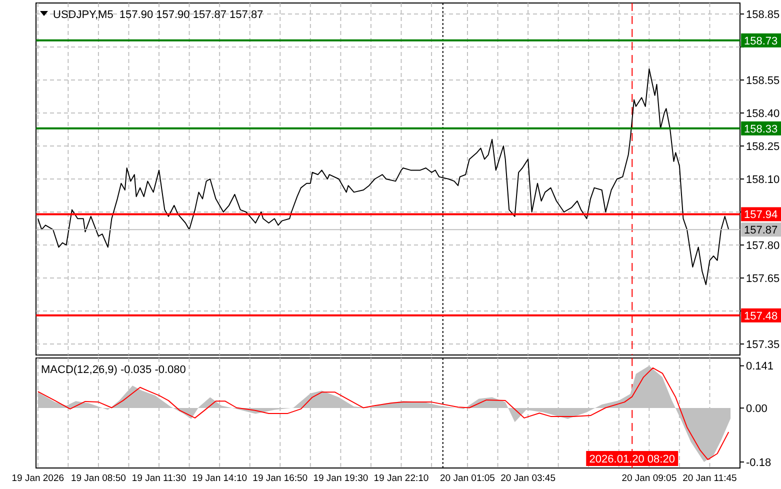  Describe the element at coordinates (159, 478) in the screenshot. I see `x-tick-label: 19 Jan 11:30` at that location.